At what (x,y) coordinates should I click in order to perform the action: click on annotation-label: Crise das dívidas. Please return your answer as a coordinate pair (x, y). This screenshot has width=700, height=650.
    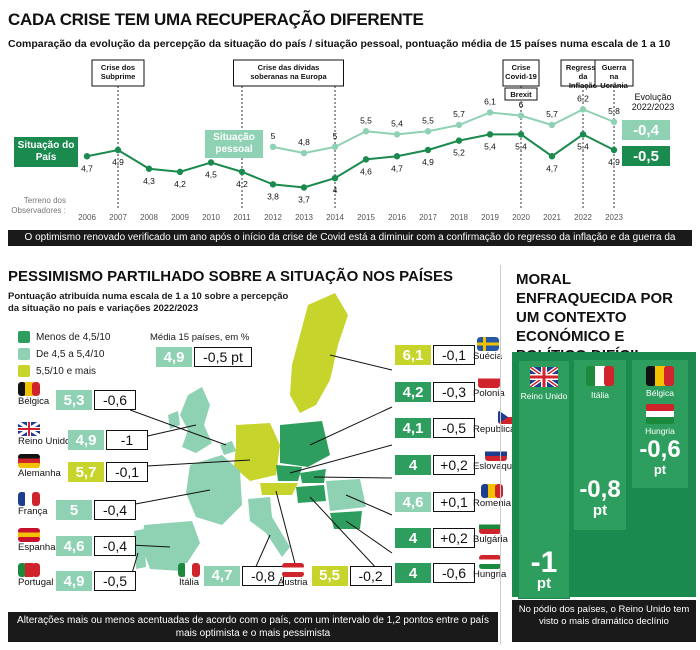
    Looking at the image, I should click on (289, 67).